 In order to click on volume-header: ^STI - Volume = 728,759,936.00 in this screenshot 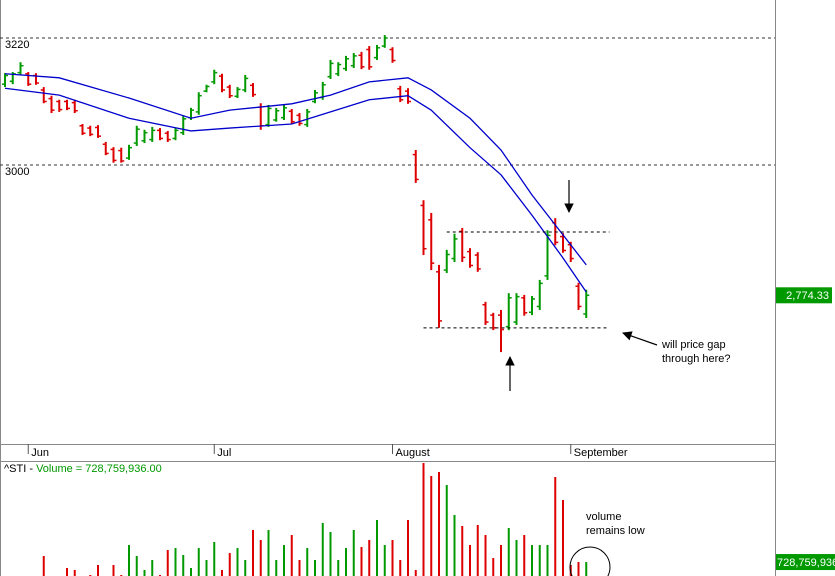, I will do `click(83, 469)`.